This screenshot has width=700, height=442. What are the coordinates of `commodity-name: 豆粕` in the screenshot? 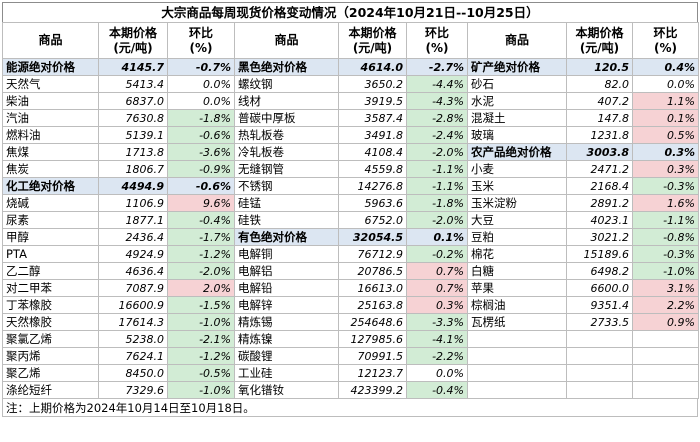 It's located at (517, 237).